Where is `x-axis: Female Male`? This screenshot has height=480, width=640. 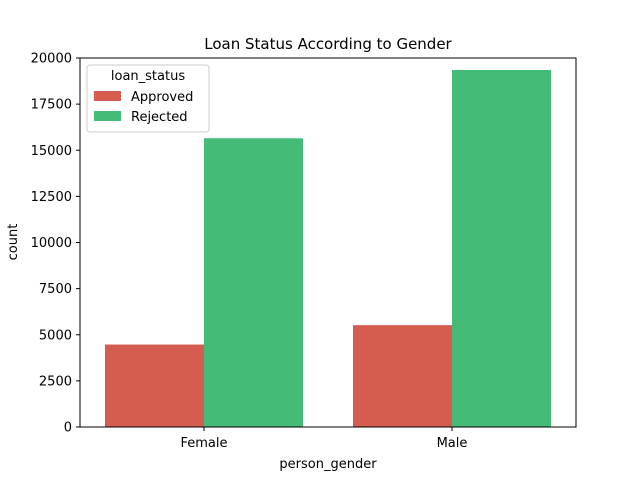
x-axis: Female Male is located at coordinates (323, 439).